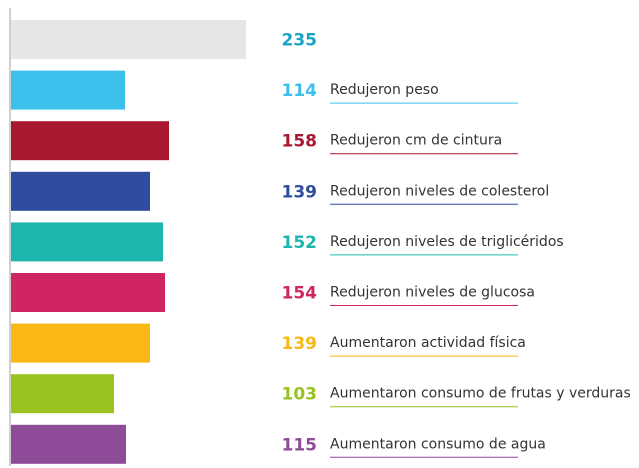  What do you see at coordinates (384, 90) in the screenshot?
I see `category-label: Redujeron peso` at bounding box center [384, 90].